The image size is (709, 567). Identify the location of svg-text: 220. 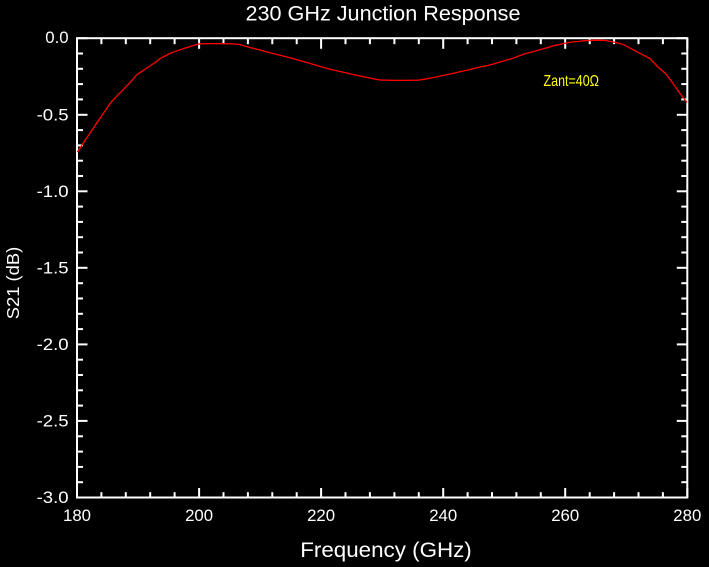
(321, 515).